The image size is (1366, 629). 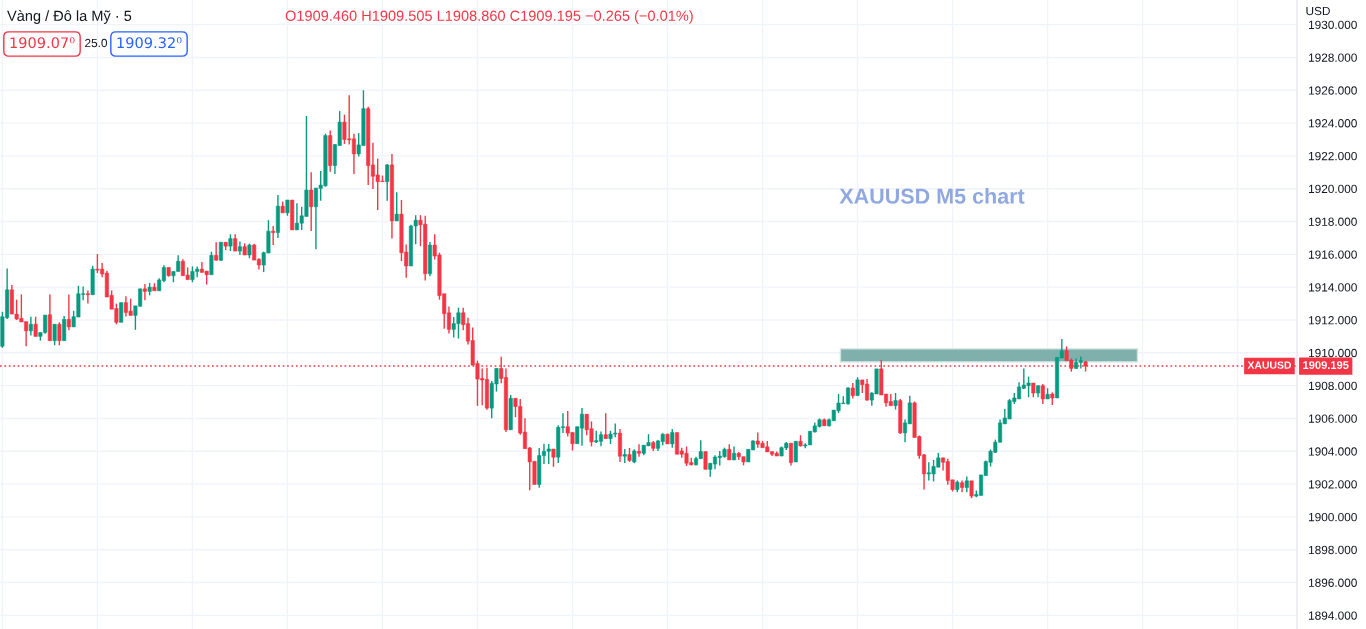 What do you see at coordinates (42, 43) in the screenshot?
I see `annotation: 1909.07⁰` at bounding box center [42, 43].